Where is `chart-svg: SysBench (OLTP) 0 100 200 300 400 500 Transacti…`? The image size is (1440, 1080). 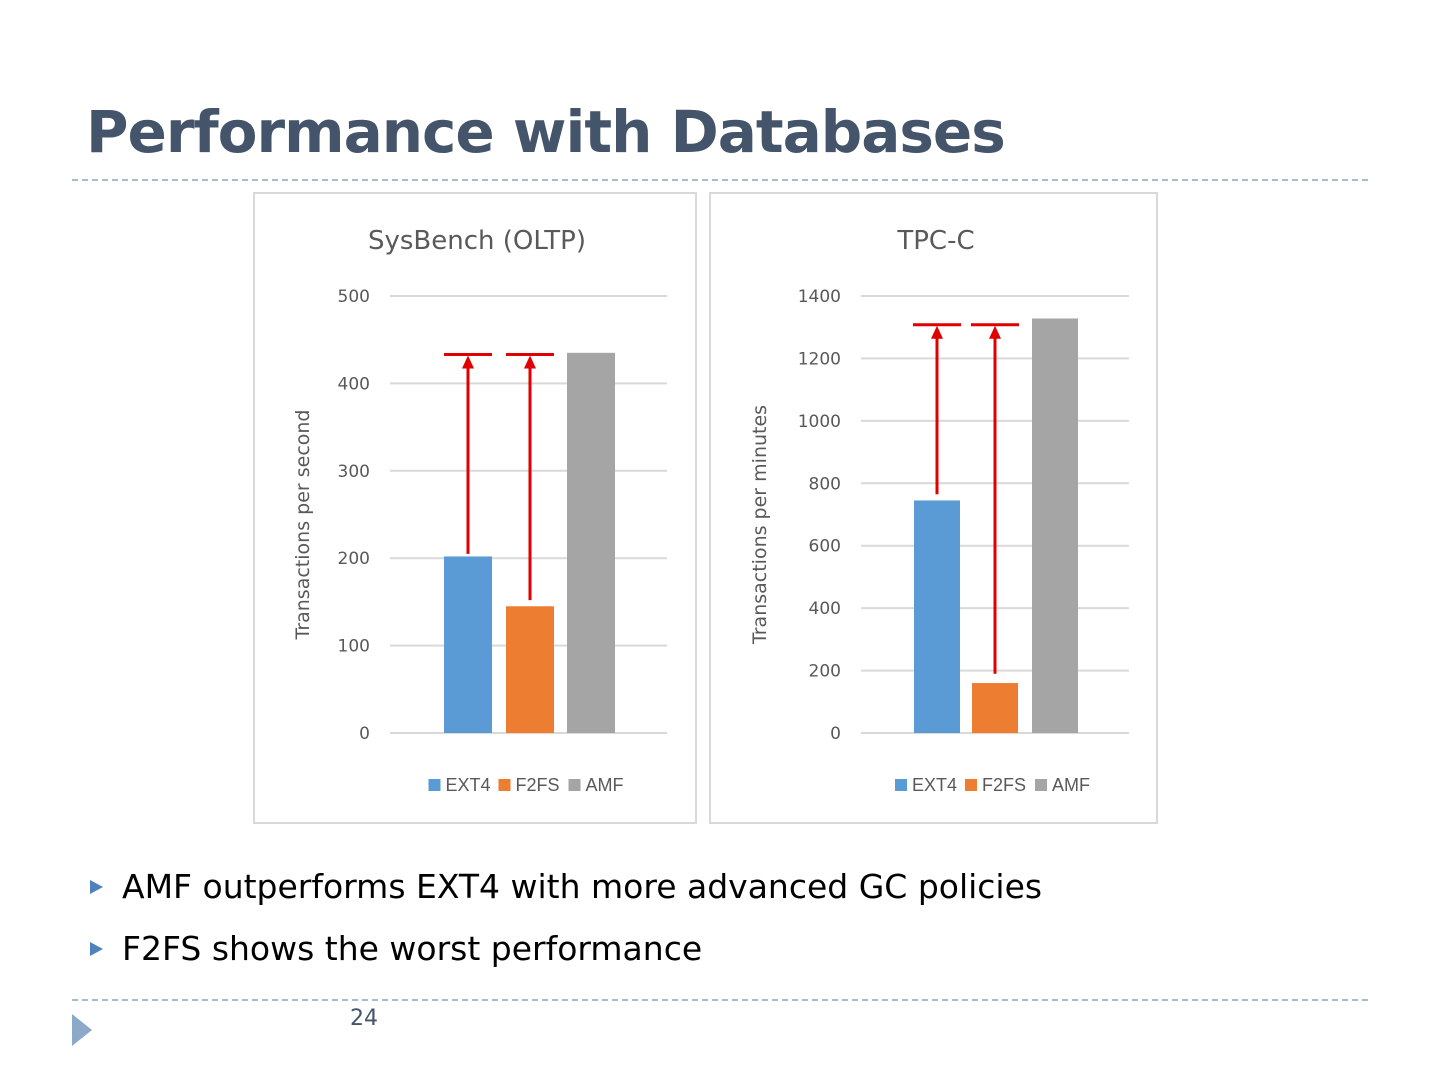
chart-svg: SysBench (OLTP) 0 100 200 300 400 500 Transacti… is located at coordinates (479, 510).